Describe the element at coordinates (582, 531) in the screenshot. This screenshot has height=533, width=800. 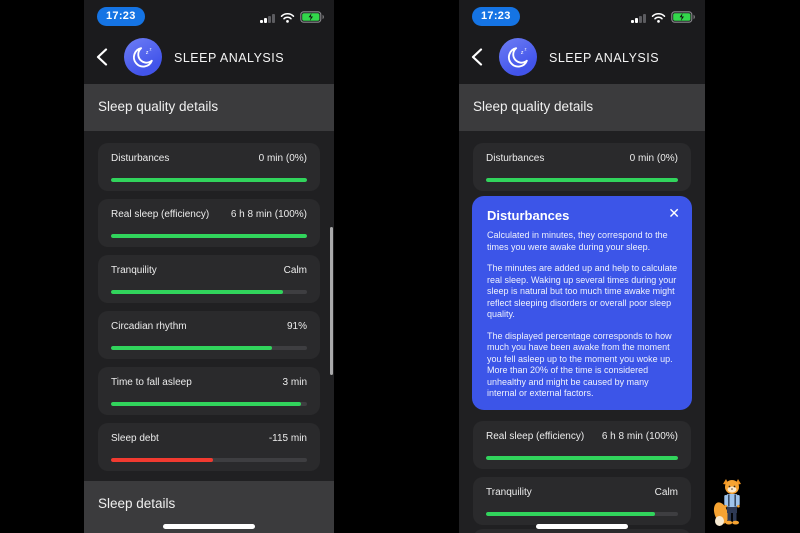
I see `metric-card-partially-visible` at that location.